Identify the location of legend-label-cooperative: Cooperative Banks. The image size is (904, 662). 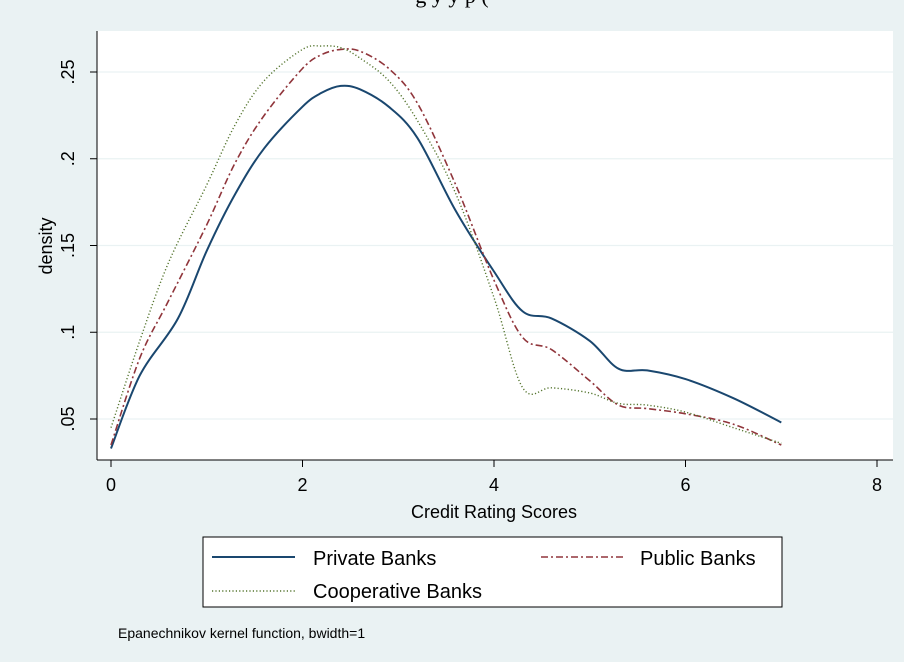
(397, 592).